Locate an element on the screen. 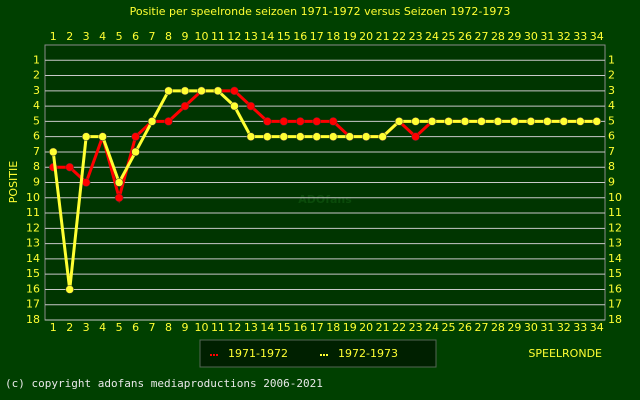 Image resolution: width=640 pixels, height=400 pixels. y-tick-label-right: 11 is located at coordinates (615, 212).